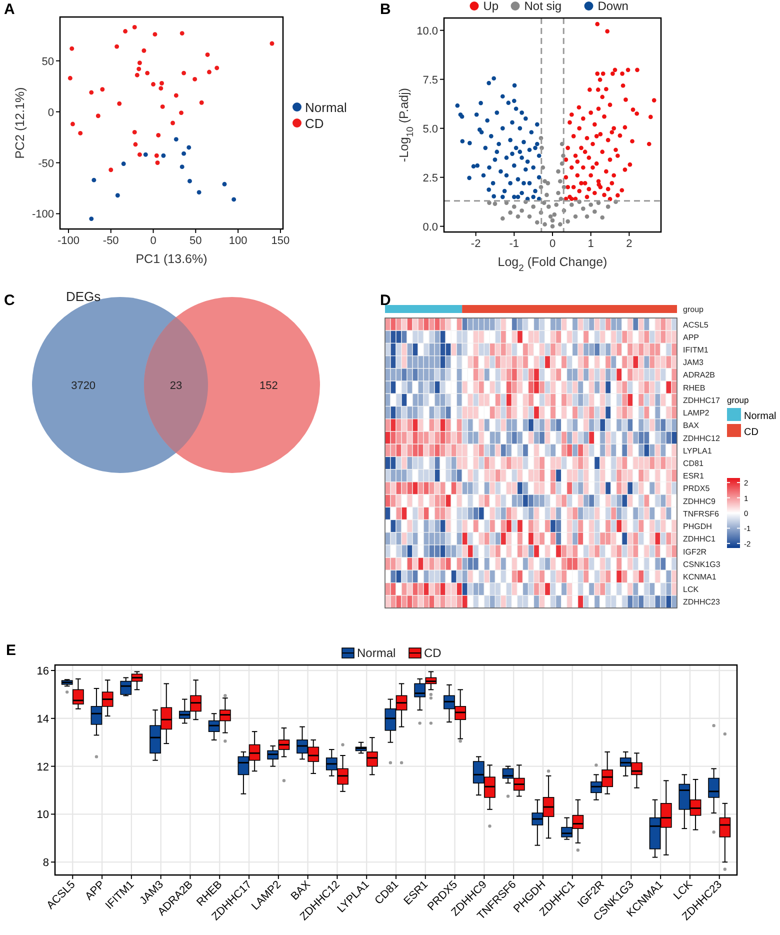 This screenshot has width=780, height=935. What do you see at coordinates (42, 719) in the screenshot?
I see `y-tick-label: 14` at bounding box center [42, 719].